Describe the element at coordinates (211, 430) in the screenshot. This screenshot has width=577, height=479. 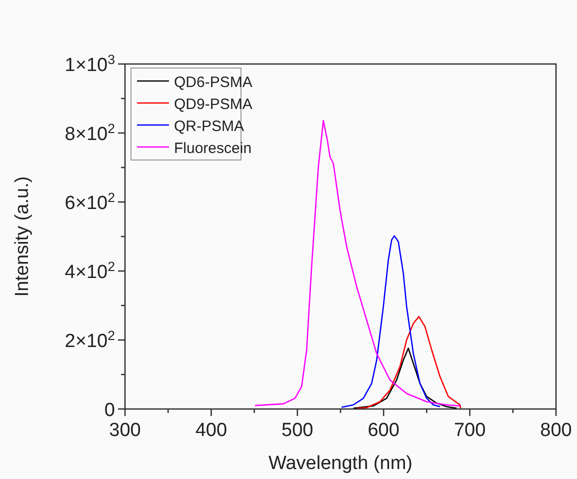
I see `x-tick-label: 400` at that location.